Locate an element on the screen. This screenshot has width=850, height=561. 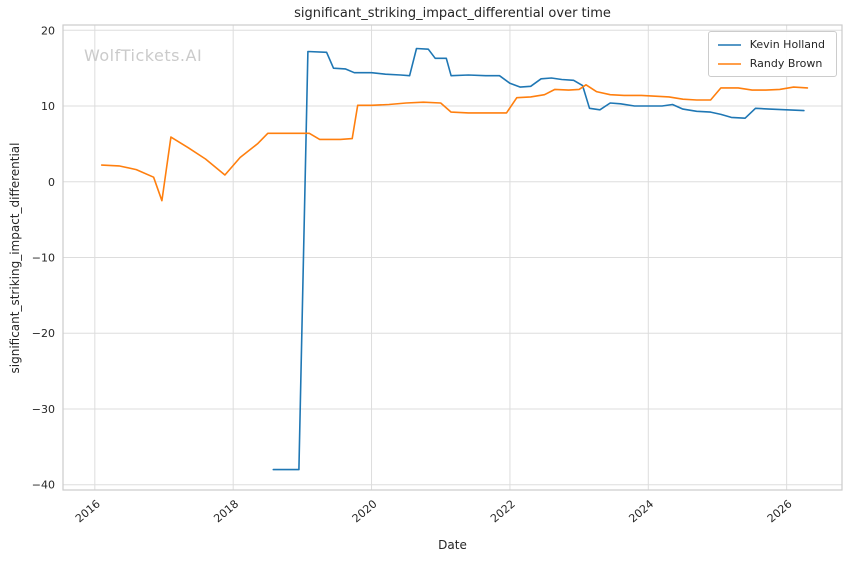
legend-item-kevin-holland: Kevin Holland is located at coordinates (771, 44).